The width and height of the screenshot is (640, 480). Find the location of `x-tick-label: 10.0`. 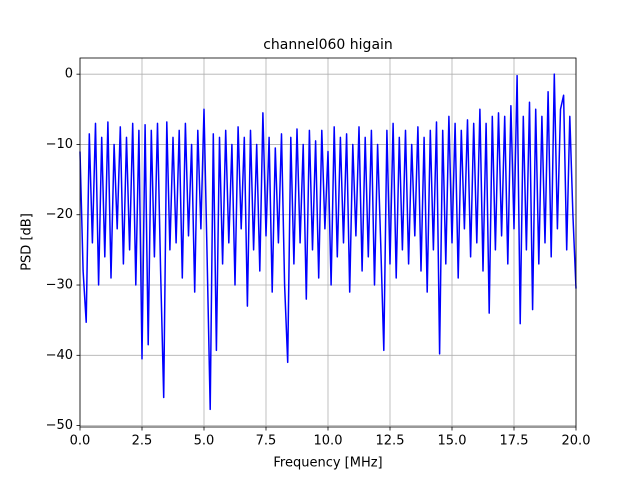

x-tick-label: 10.0 is located at coordinates (328, 441).